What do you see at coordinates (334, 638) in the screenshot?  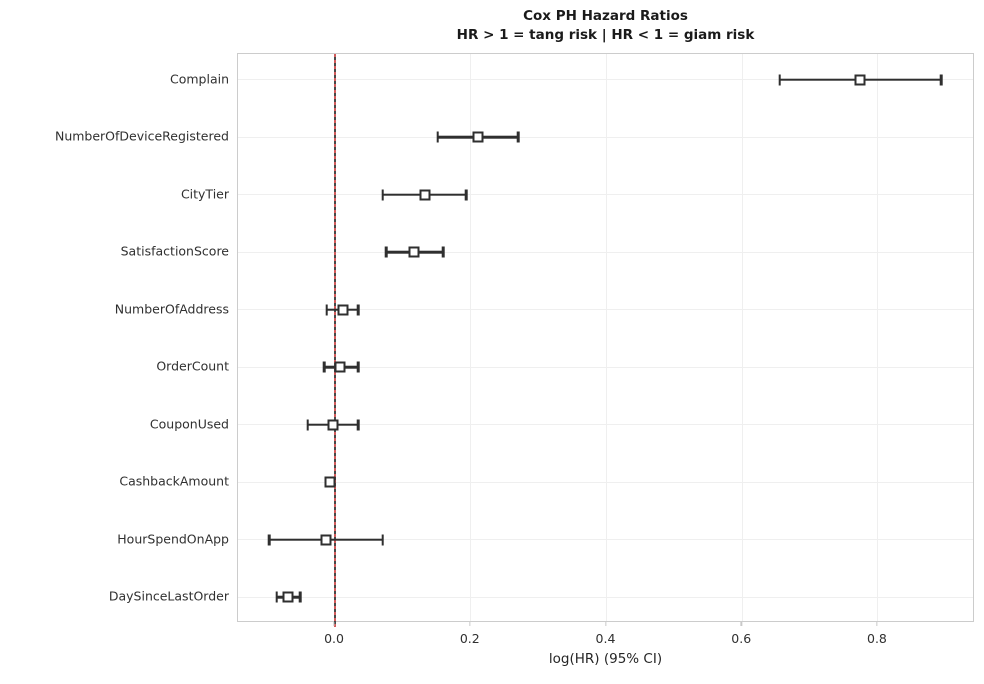 I see `x-tick-label: 0.0` at bounding box center [334, 638].